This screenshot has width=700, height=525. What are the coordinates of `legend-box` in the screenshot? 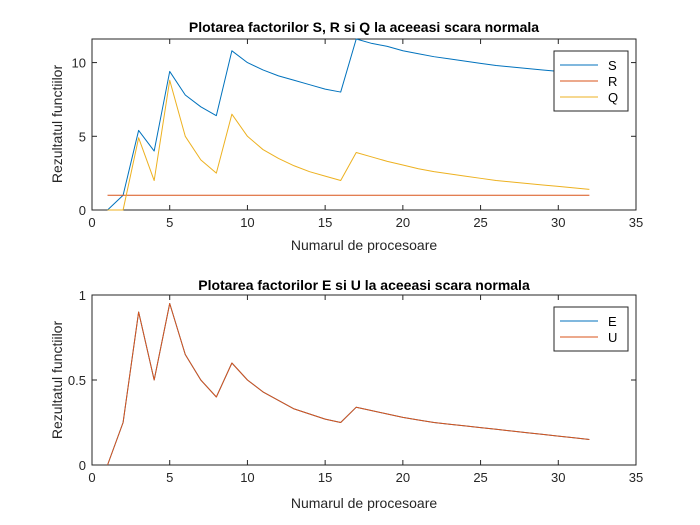 It's located at (591, 329).